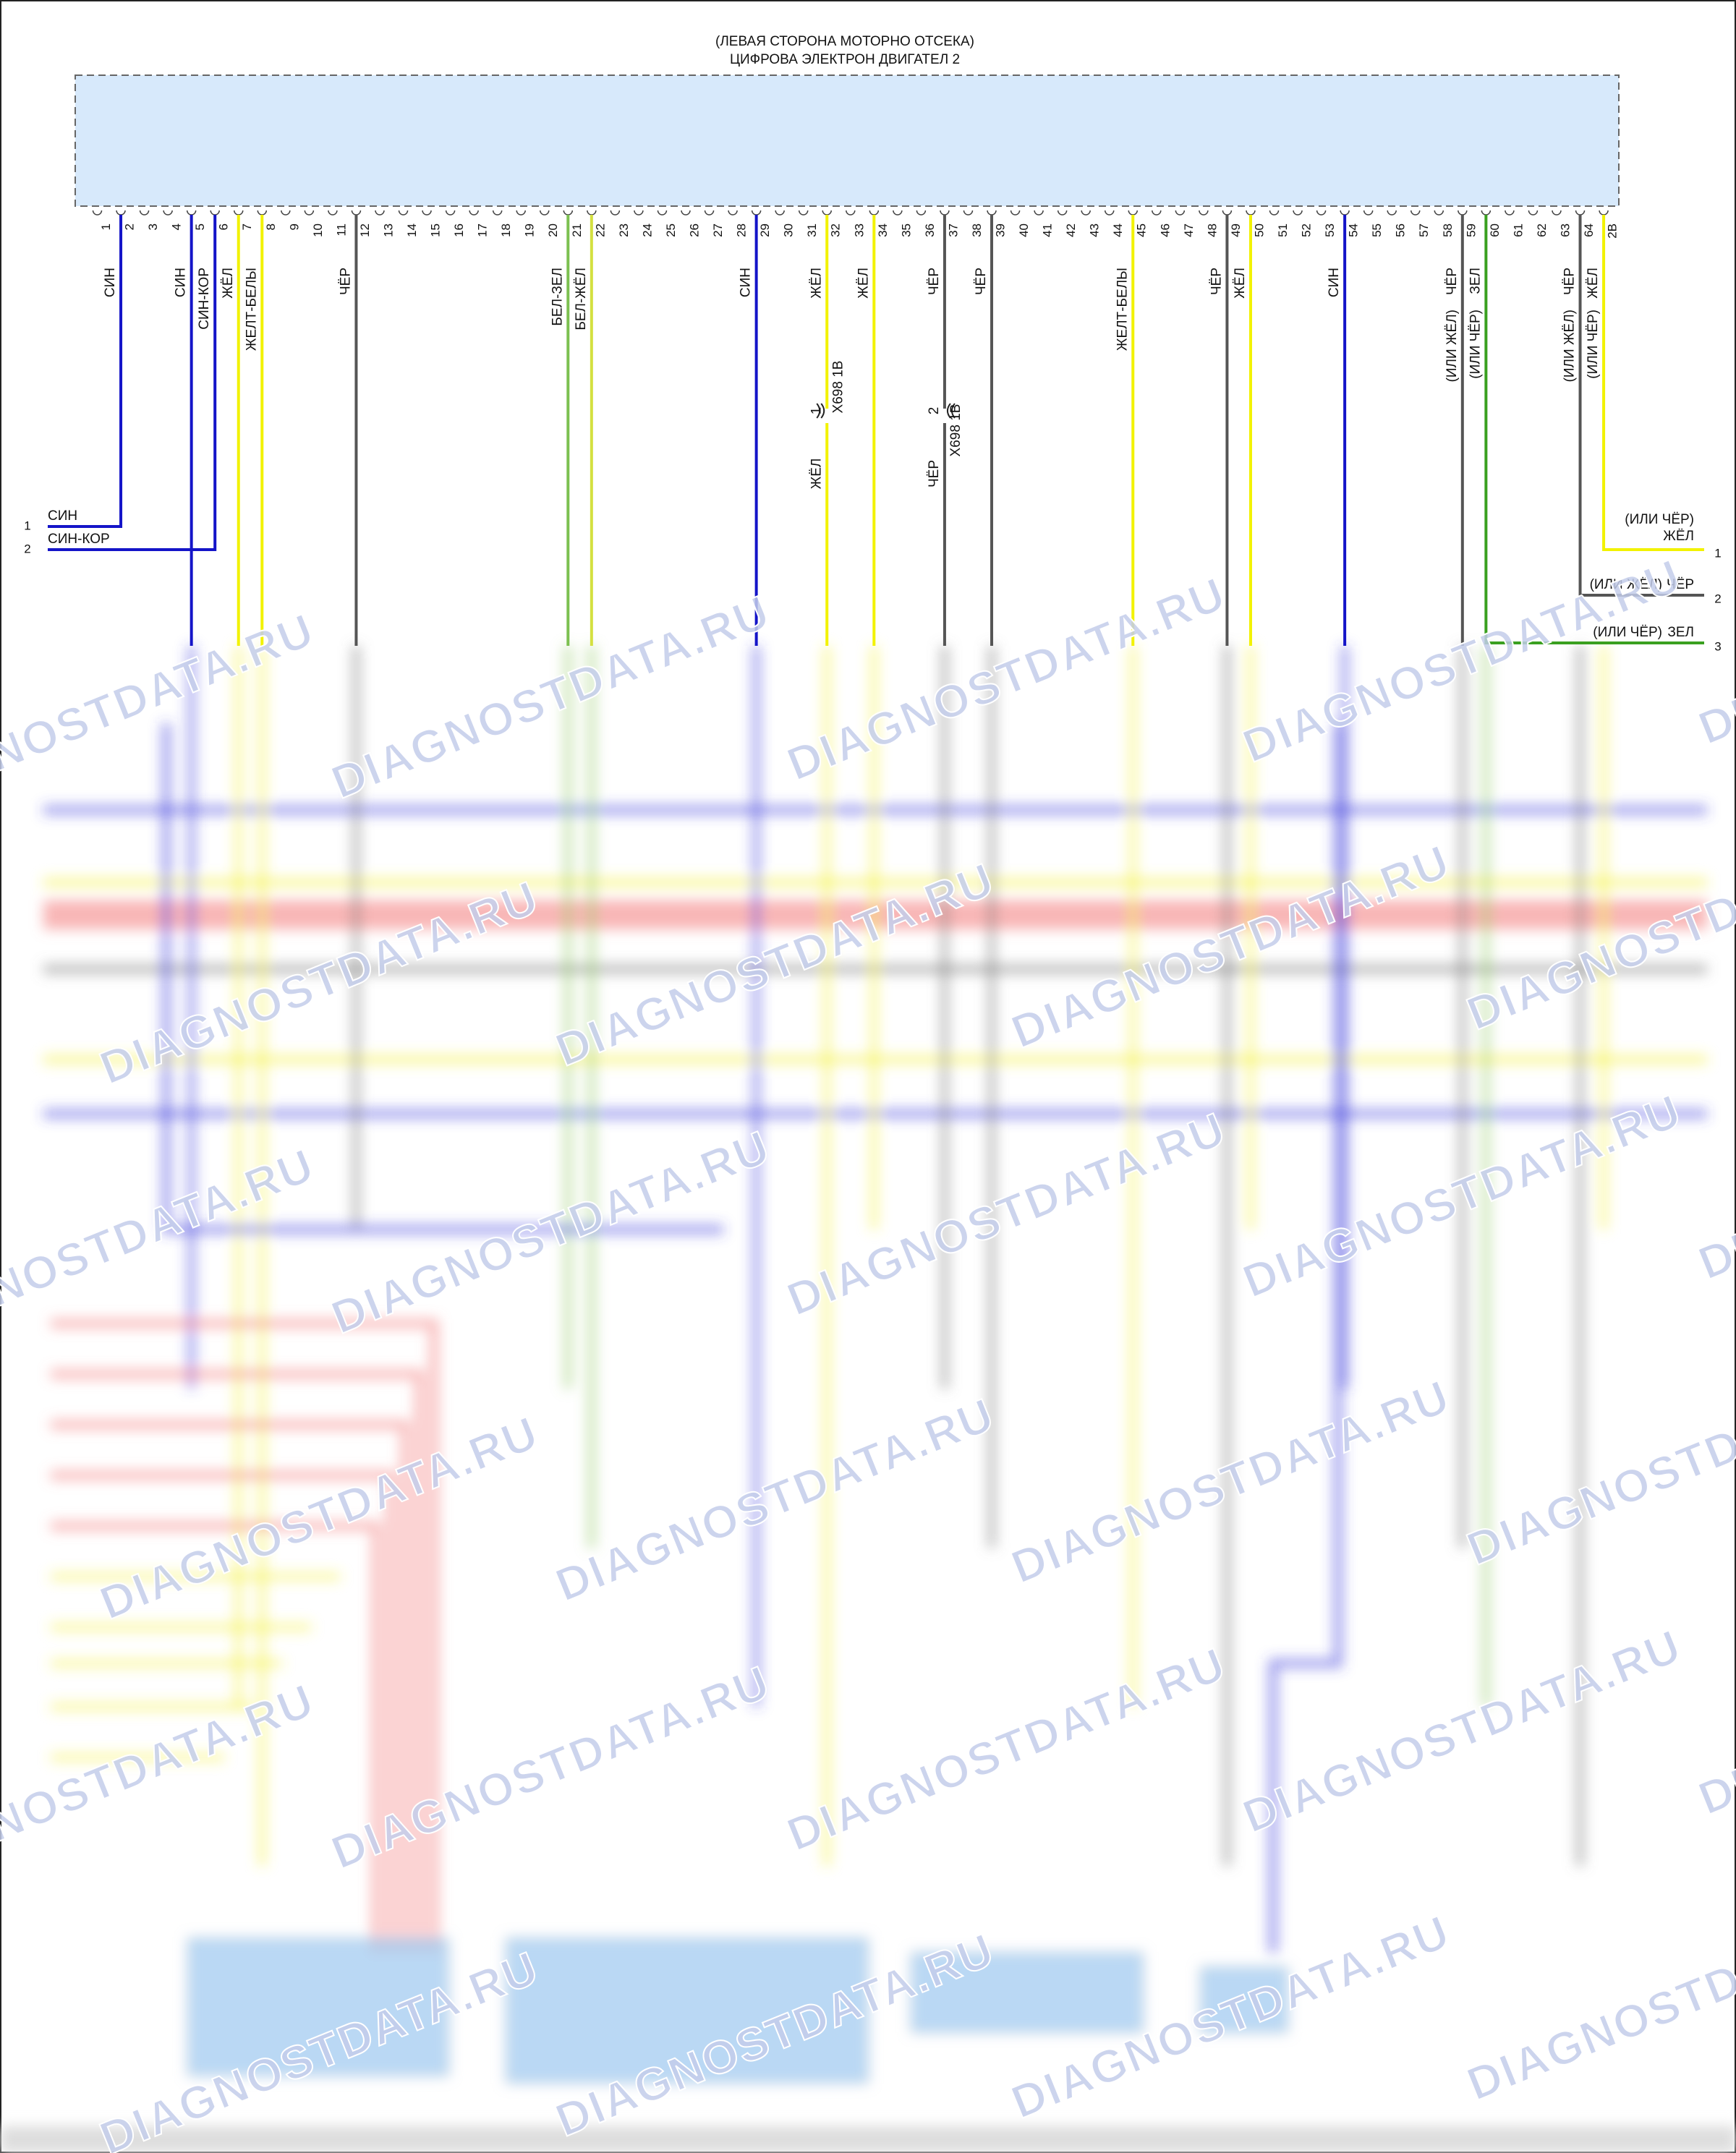 The image size is (1736, 2153). Describe the element at coordinates (27, 548) in the screenshot. I see `left-connector-pin: 2` at that location.